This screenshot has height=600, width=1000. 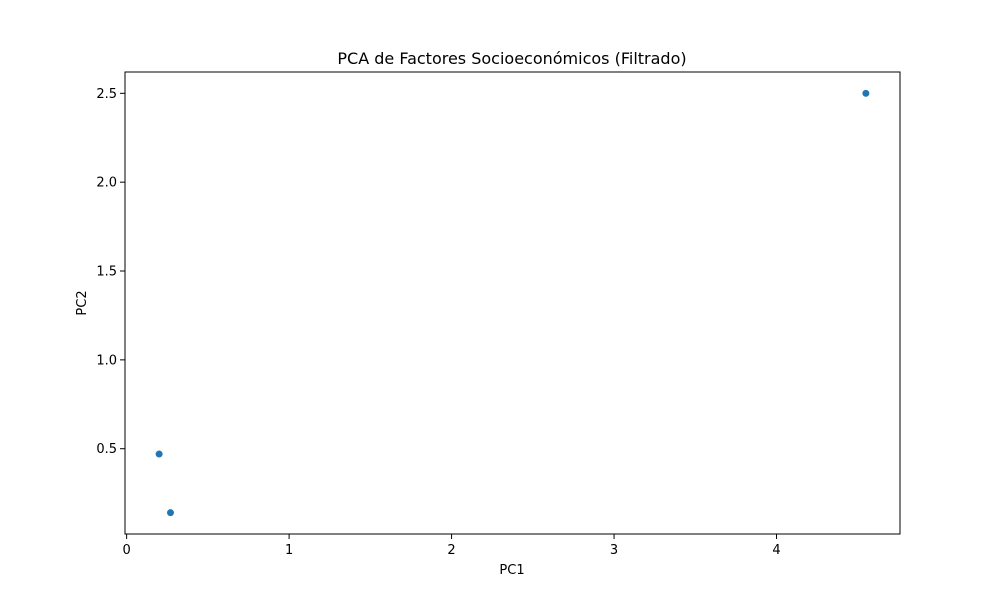 What do you see at coordinates (82, 302) in the screenshot?
I see `y-axis-label: PC2` at bounding box center [82, 302].